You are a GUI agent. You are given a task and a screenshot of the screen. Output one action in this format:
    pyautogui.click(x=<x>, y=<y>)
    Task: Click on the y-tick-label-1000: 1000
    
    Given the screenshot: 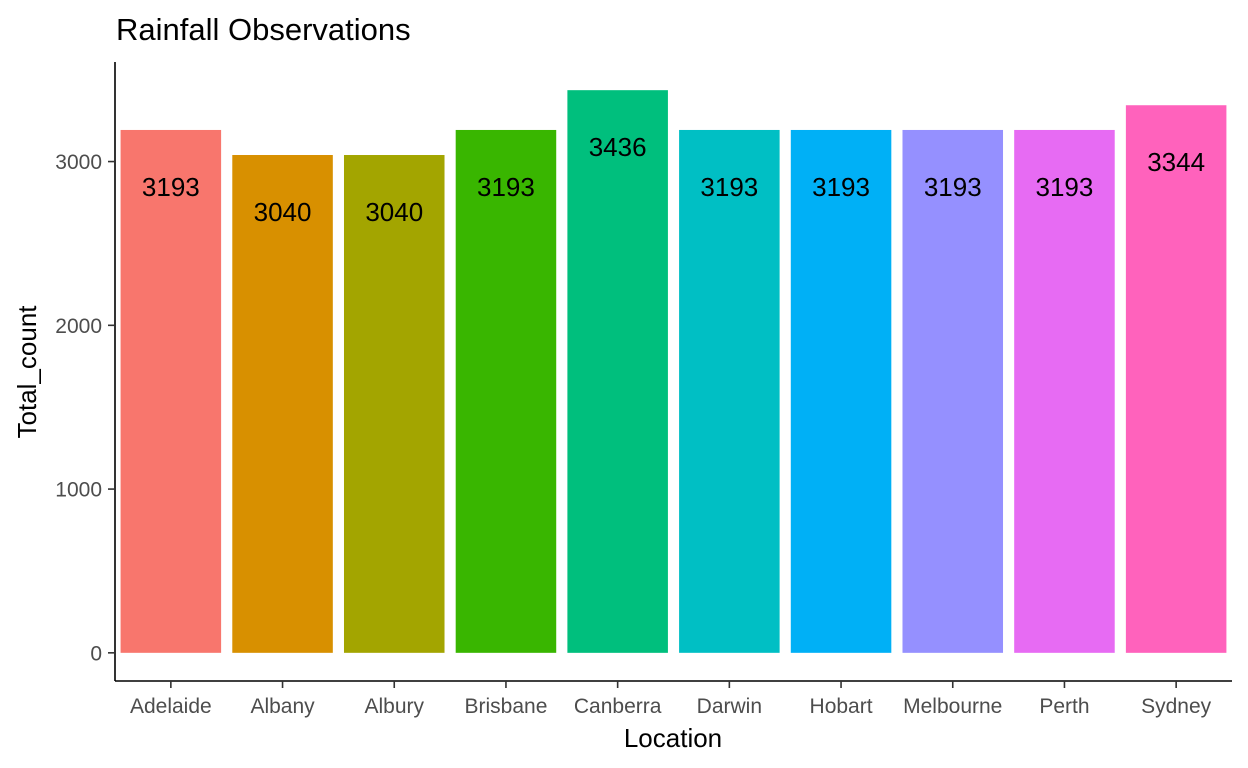 What is the action you would take?
    pyautogui.click(x=78, y=490)
    